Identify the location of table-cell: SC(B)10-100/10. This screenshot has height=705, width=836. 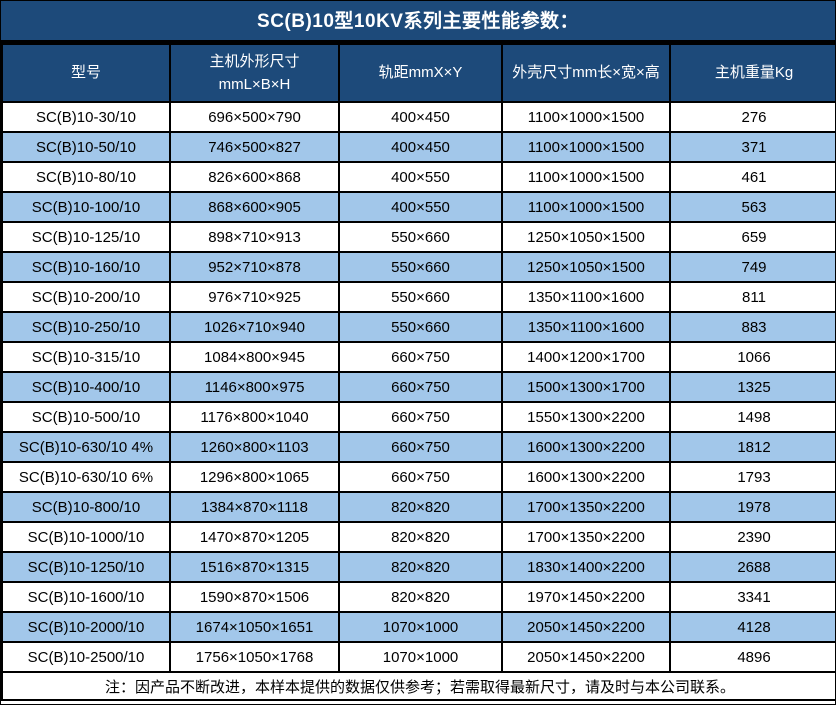
(86, 207).